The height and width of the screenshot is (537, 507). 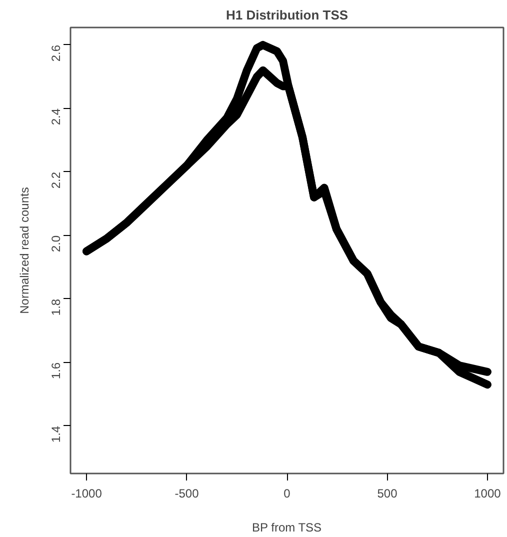 What do you see at coordinates (287, 15) in the screenshot?
I see `chart-title: H1 Distribution TSS` at bounding box center [287, 15].